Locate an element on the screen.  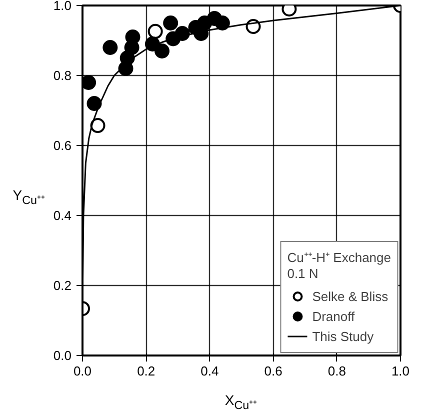
x-axis-title: X$_{Cu⁺⁺}$ is located at coordinates (241, 402).